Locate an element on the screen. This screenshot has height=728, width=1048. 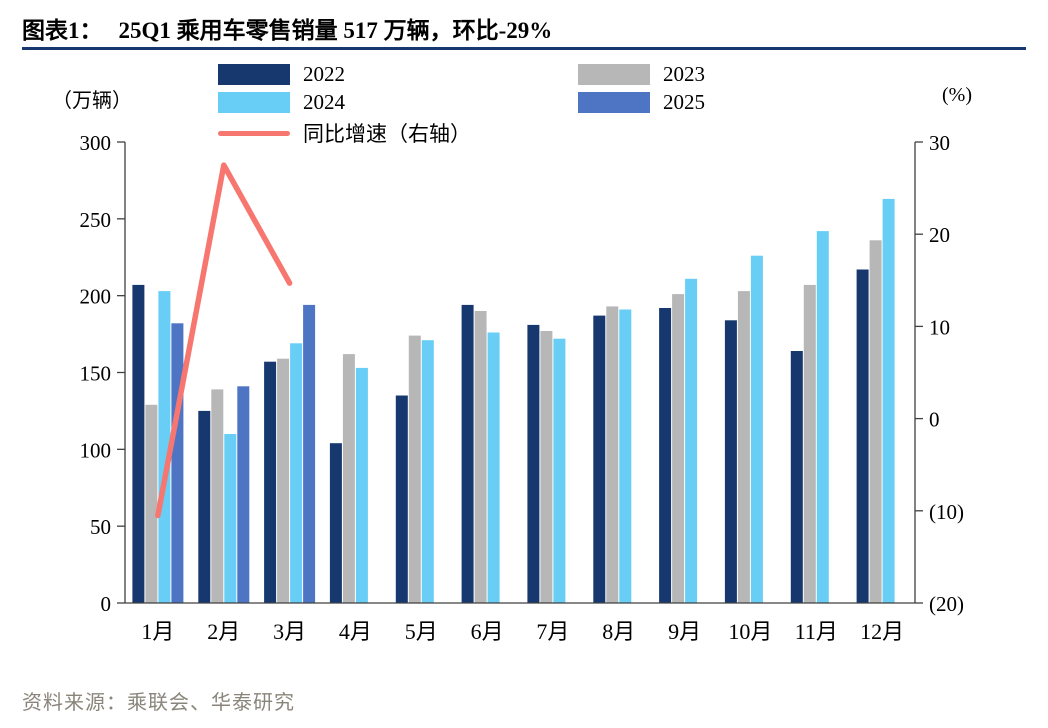
bar-2024-6月 is located at coordinates (493, 467).